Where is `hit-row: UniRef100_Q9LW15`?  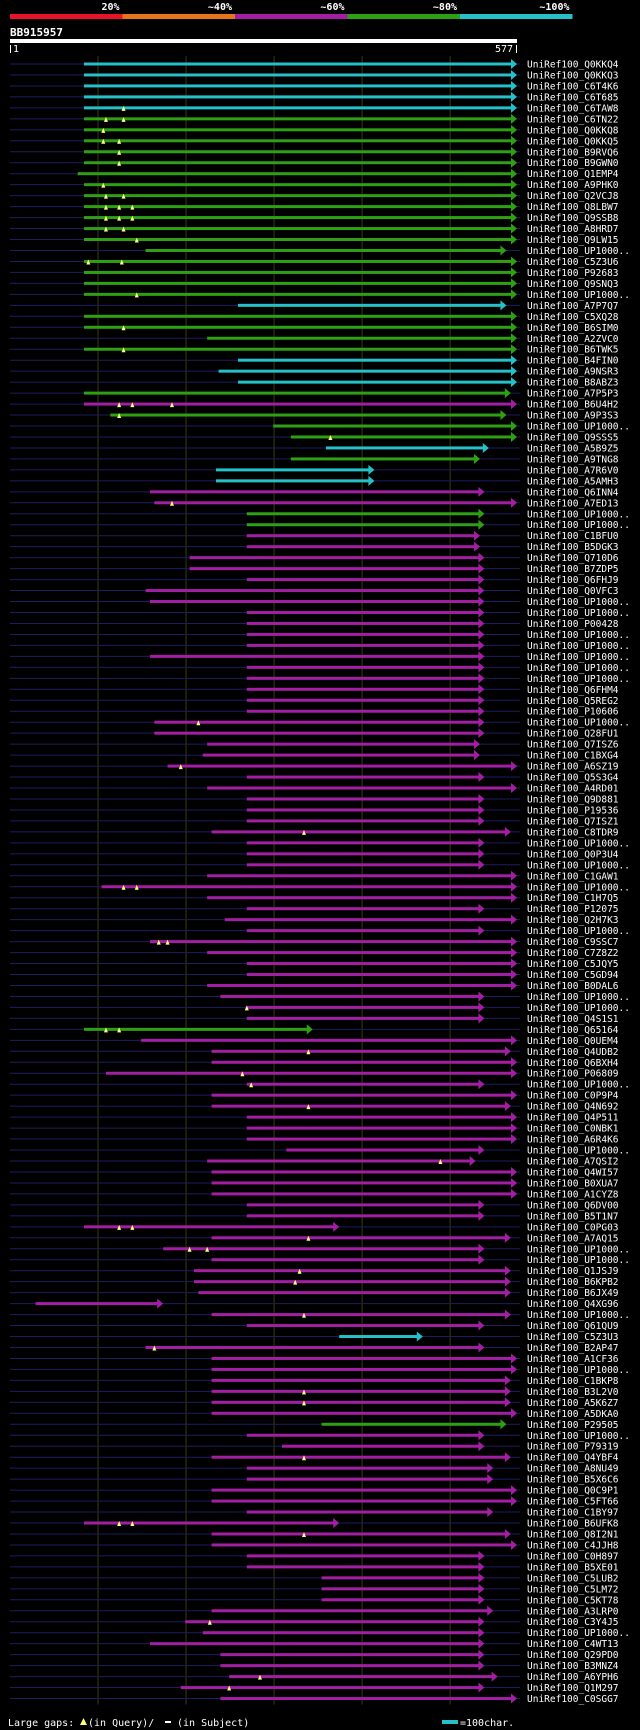 hit-row: UniRef100_Q9LW15 is located at coordinates (314, 240).